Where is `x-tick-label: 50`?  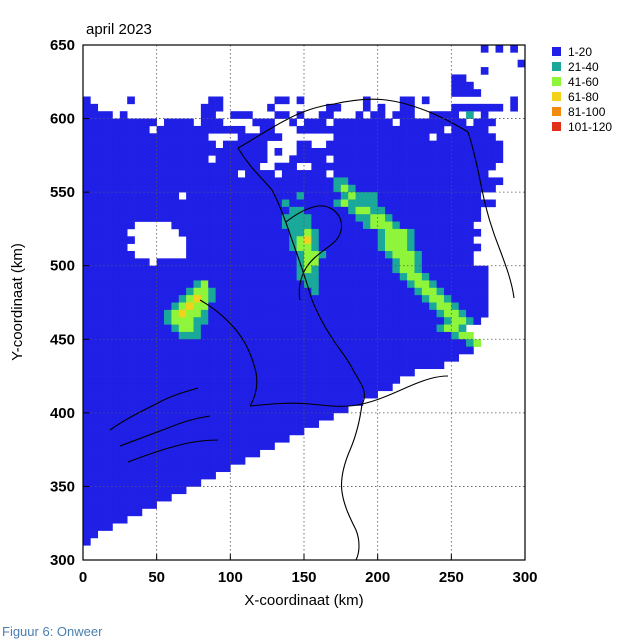
x-tick-label: 50 is located at coordinates (156, 577).